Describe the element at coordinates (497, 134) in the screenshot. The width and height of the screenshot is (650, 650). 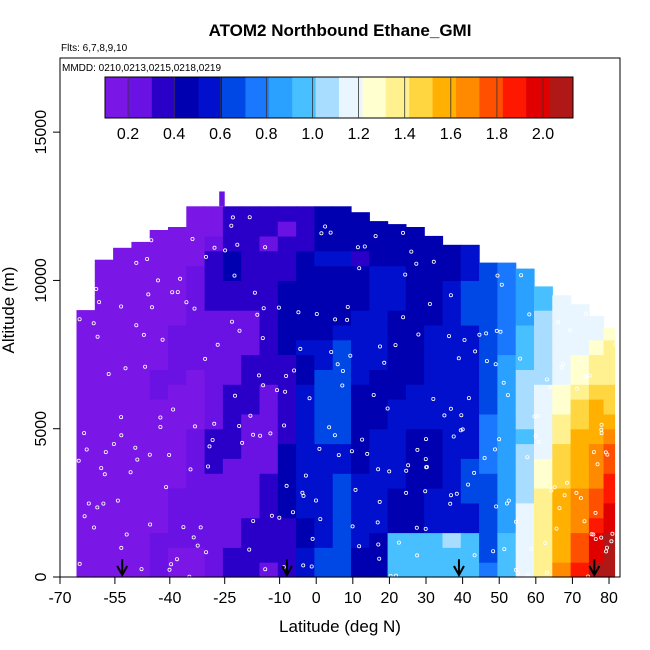
I see `colorbar-tick-label: 1.8` at that location.